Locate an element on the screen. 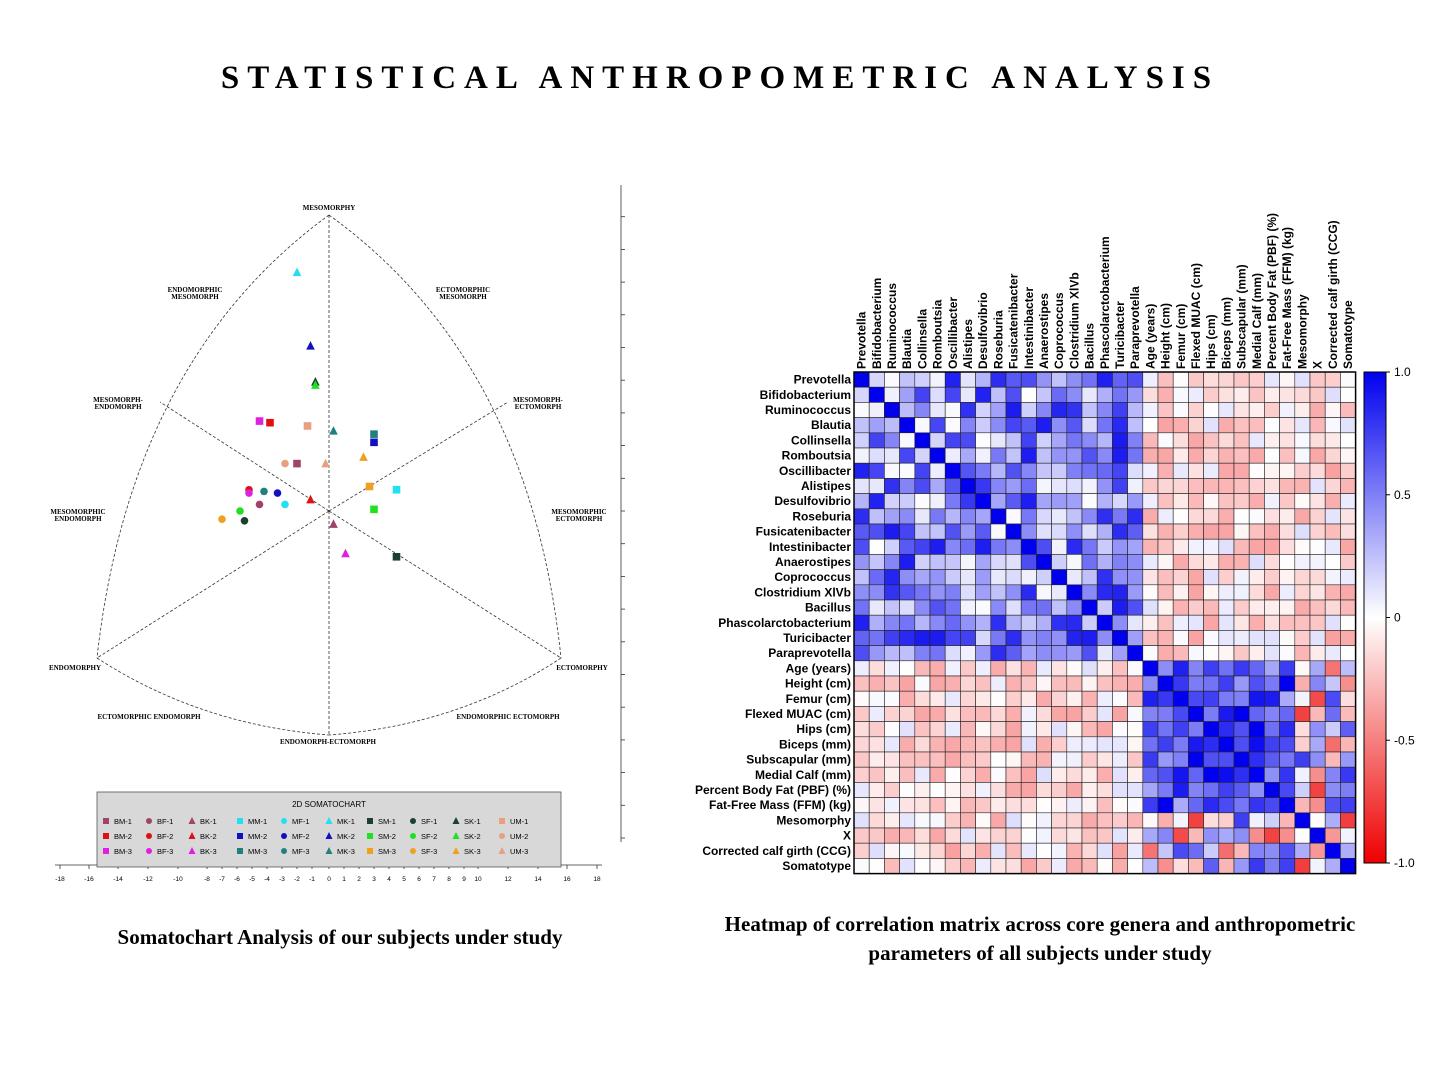 The height and width of the screenshot is (1080, 1440). region-label-meso-ecto-1: MESOMORPH- is located at coordinates (538, 400).